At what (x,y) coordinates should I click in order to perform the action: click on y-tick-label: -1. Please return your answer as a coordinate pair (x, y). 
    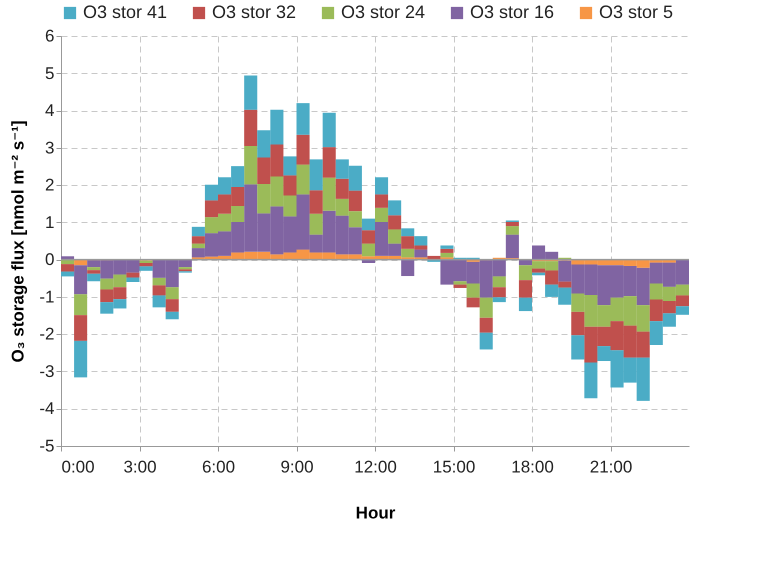
    Looking at the image, I should click on (46, 296).